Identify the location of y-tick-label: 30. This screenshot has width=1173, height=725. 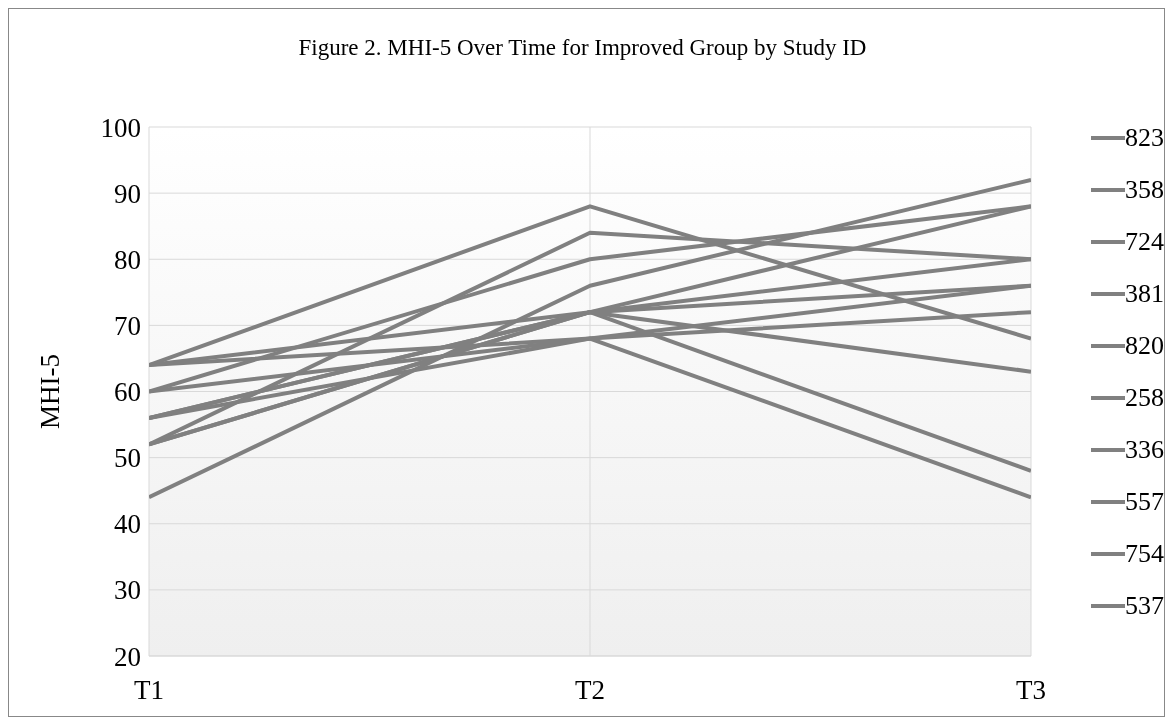
(127, 590).